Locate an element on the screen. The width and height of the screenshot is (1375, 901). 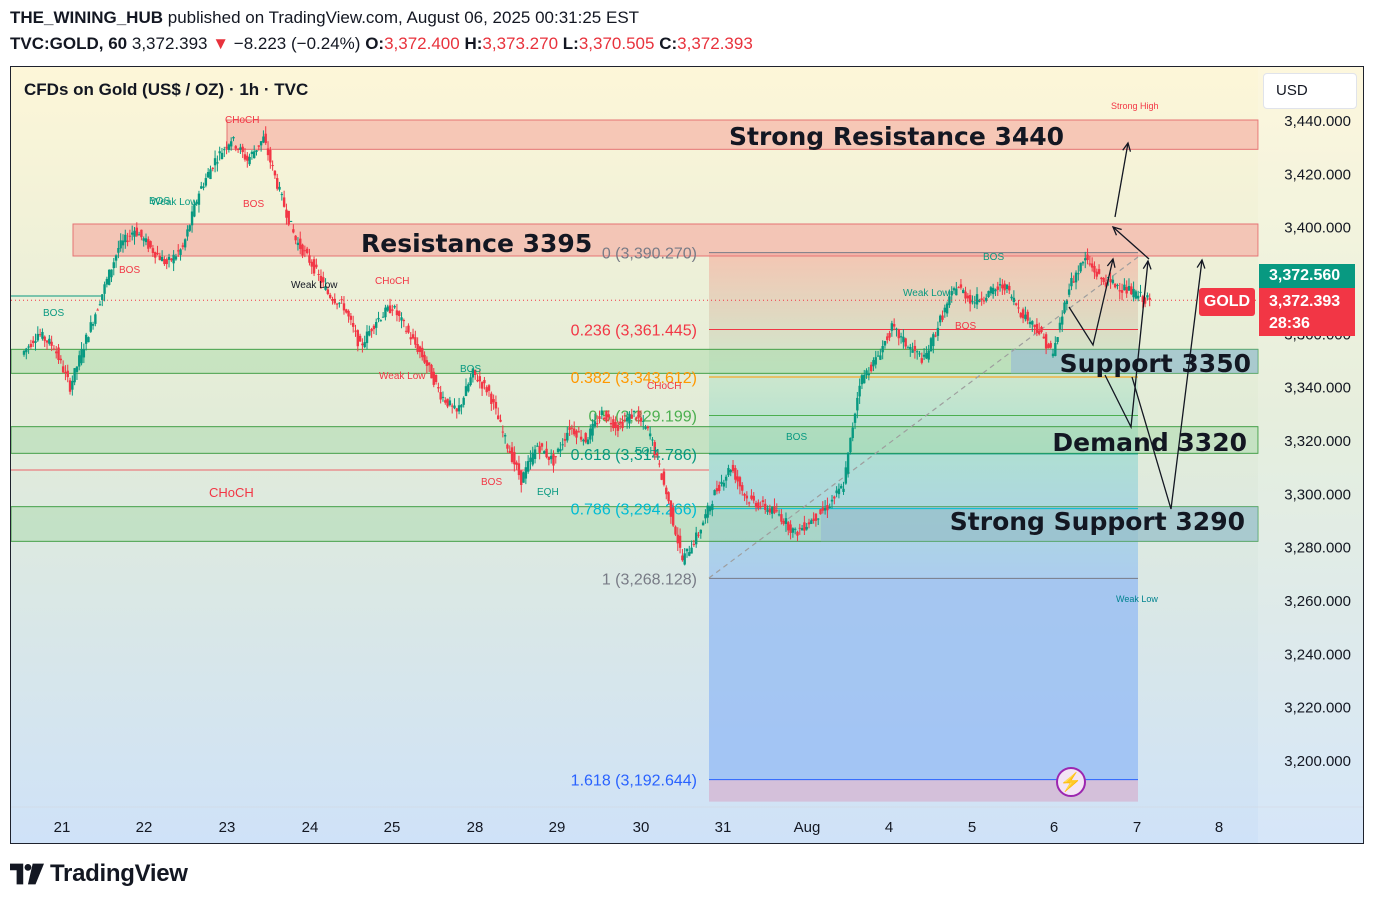
x-tick-label: Aug is located at coordinates (807, 827).